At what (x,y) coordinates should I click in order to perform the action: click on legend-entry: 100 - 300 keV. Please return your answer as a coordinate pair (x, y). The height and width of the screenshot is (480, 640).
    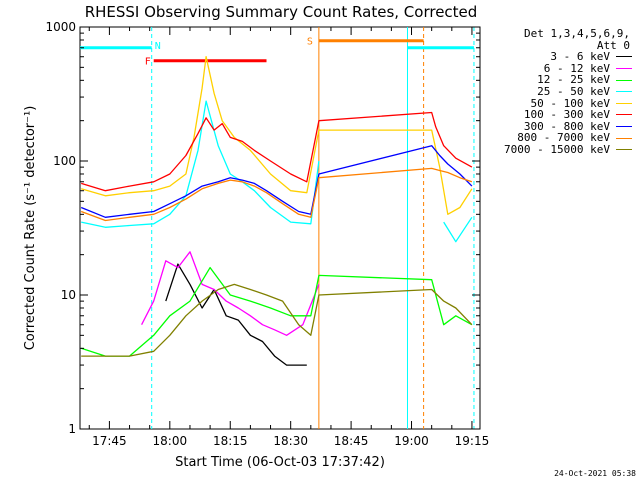
    Looking at the image, I should click on (561, 115).